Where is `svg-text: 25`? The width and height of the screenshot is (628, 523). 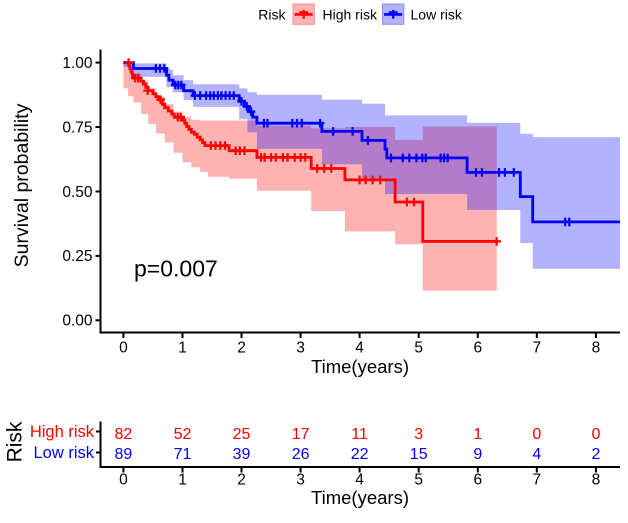
svg-text: 25 is located at coordinates (242, 434).